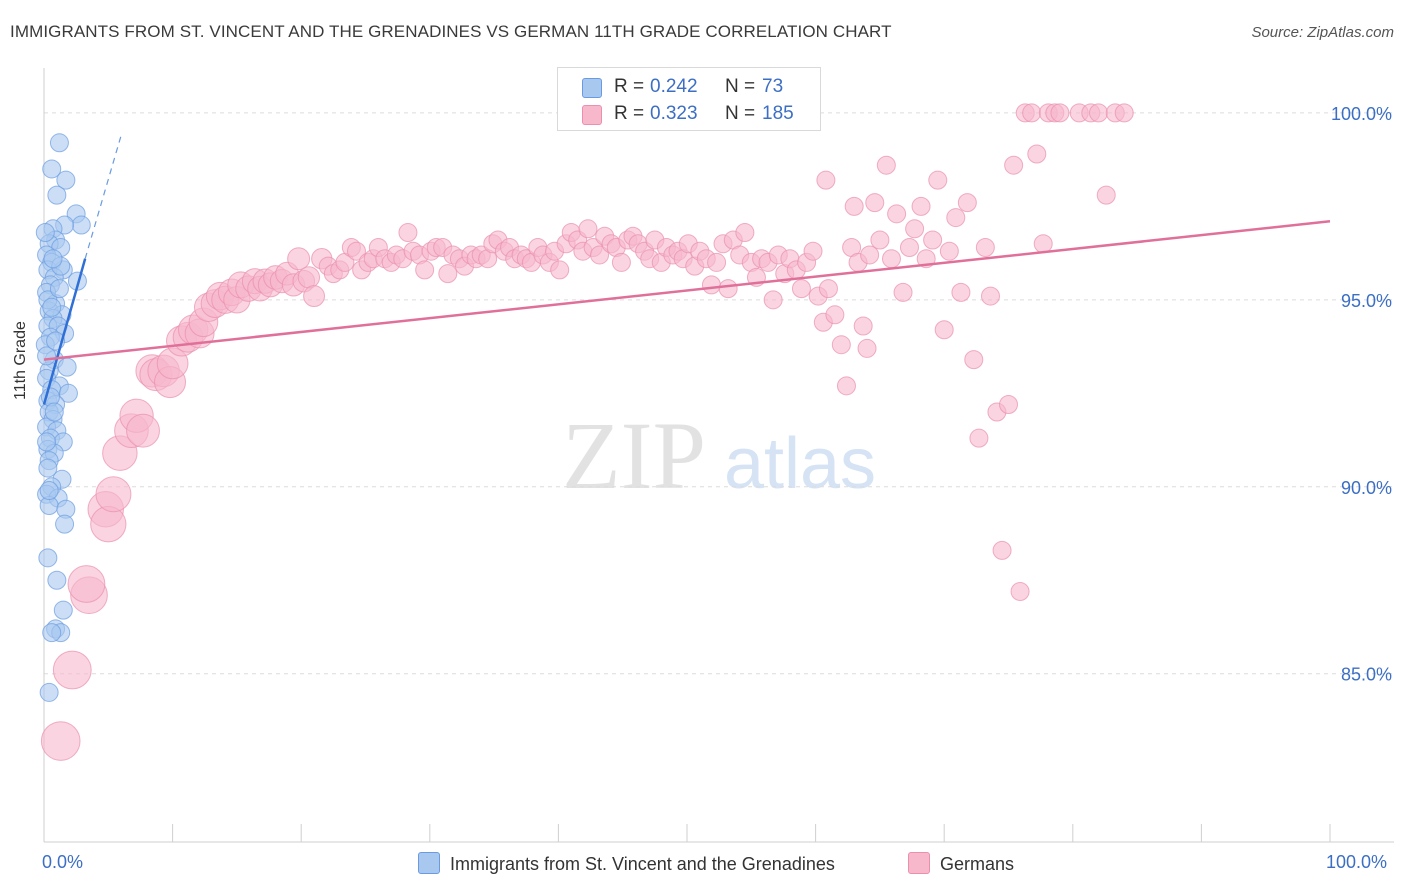 This screenshot has height=892, width=1406. Describe the element at coordinates (687, 290) in the screenshot. I see `trend-line-germans` at that location.